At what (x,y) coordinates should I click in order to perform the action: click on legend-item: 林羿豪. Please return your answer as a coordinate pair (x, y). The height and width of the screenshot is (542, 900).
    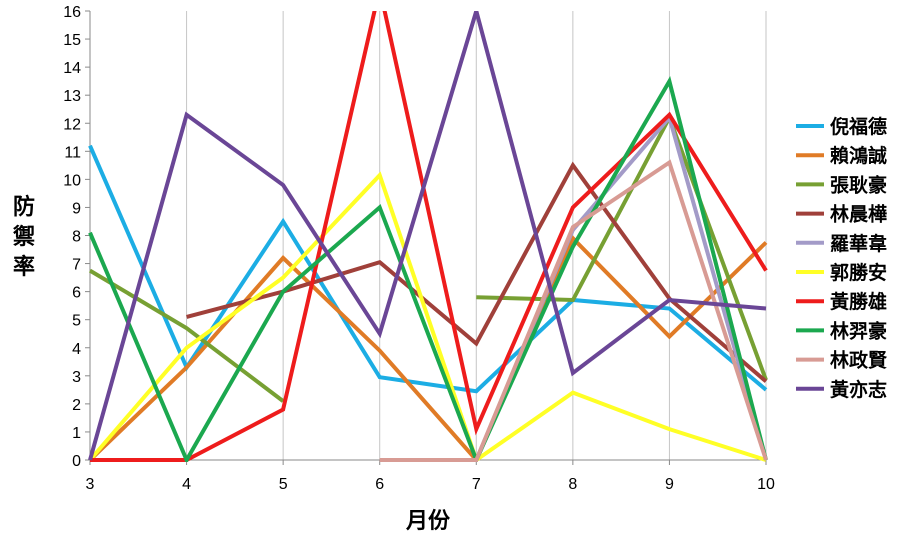
    Looking at the image, I should click on (841, 330).